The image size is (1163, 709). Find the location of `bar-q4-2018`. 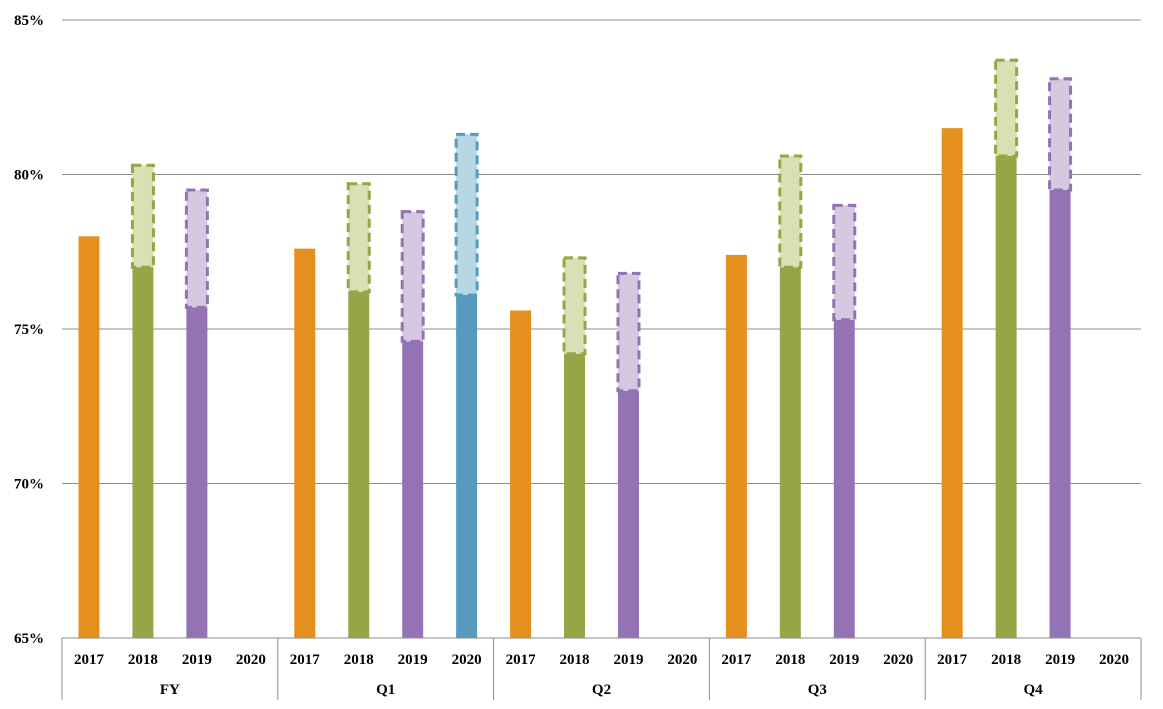

bar-q4-2018 is located at coordinates (1006, 396).